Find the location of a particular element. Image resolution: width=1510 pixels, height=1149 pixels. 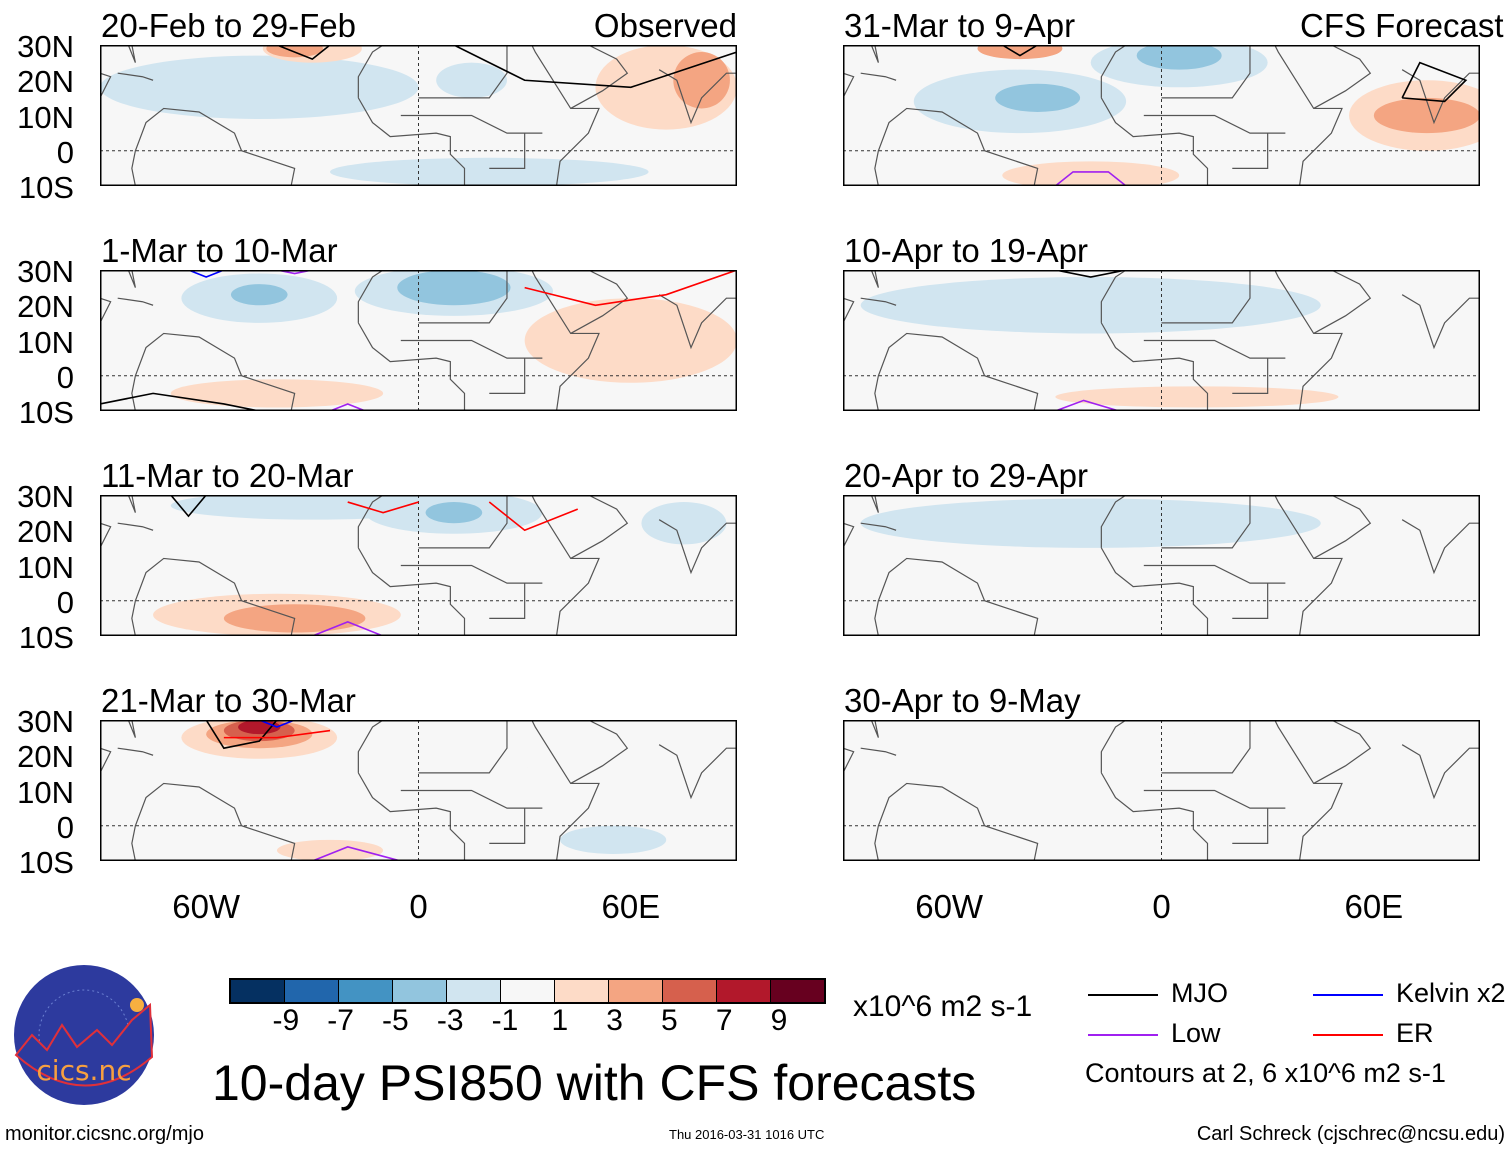

cics-logo: cics.nc is located at coordinates (84, 1035).